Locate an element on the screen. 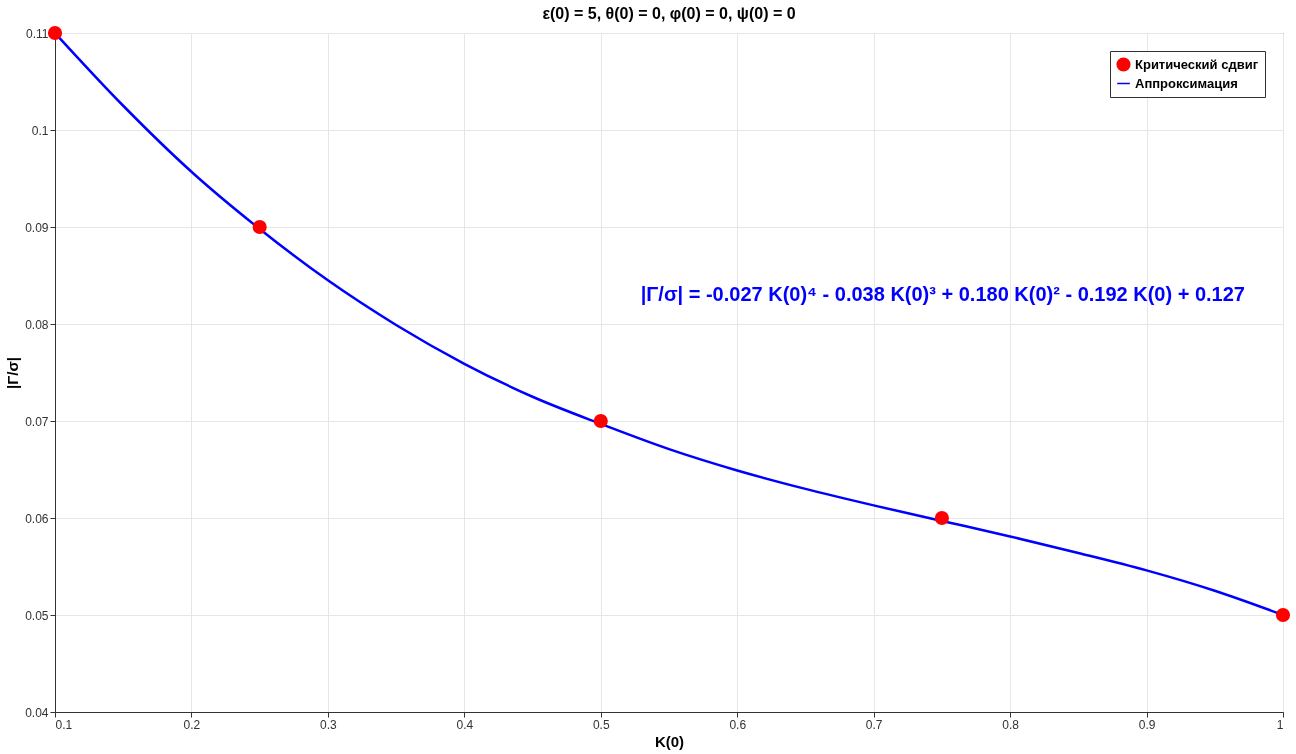 Image resolution: width=1296 pixels, height=754 pixels. chart-title: ε(0) = 5, θ(0) = 0, φ(0) = 0, ψ(0) = 0 is located at coordinates (669, 13).